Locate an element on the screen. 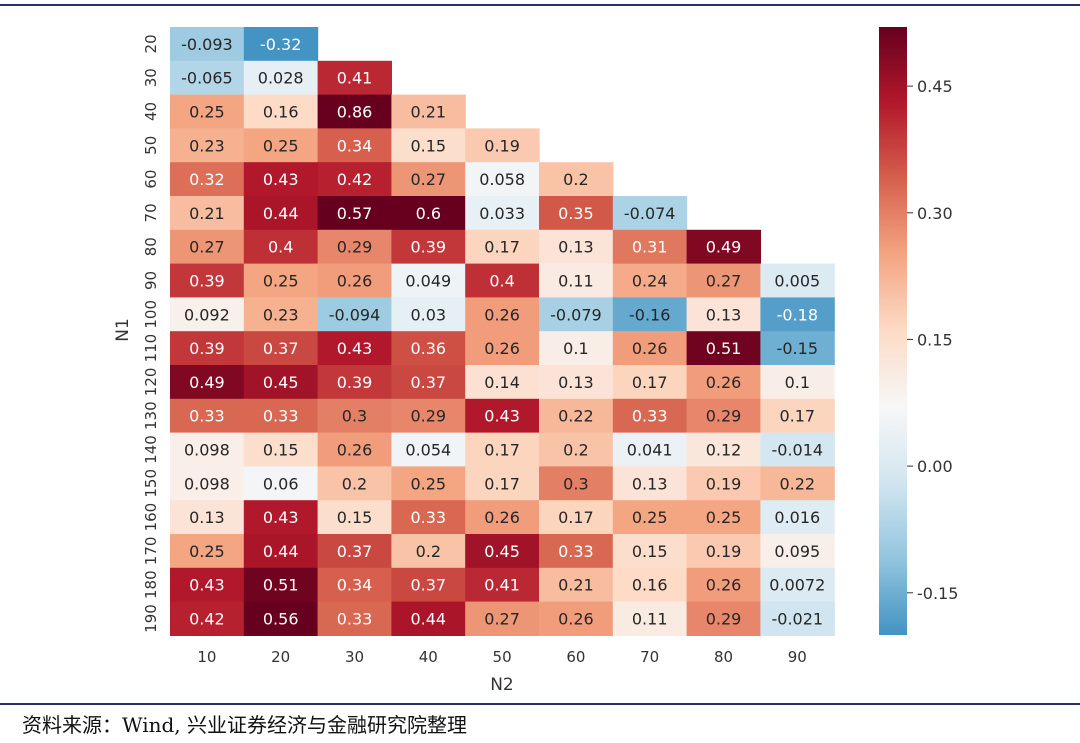  cell-value-label: 0.32 is located at coordinates (207, 179).